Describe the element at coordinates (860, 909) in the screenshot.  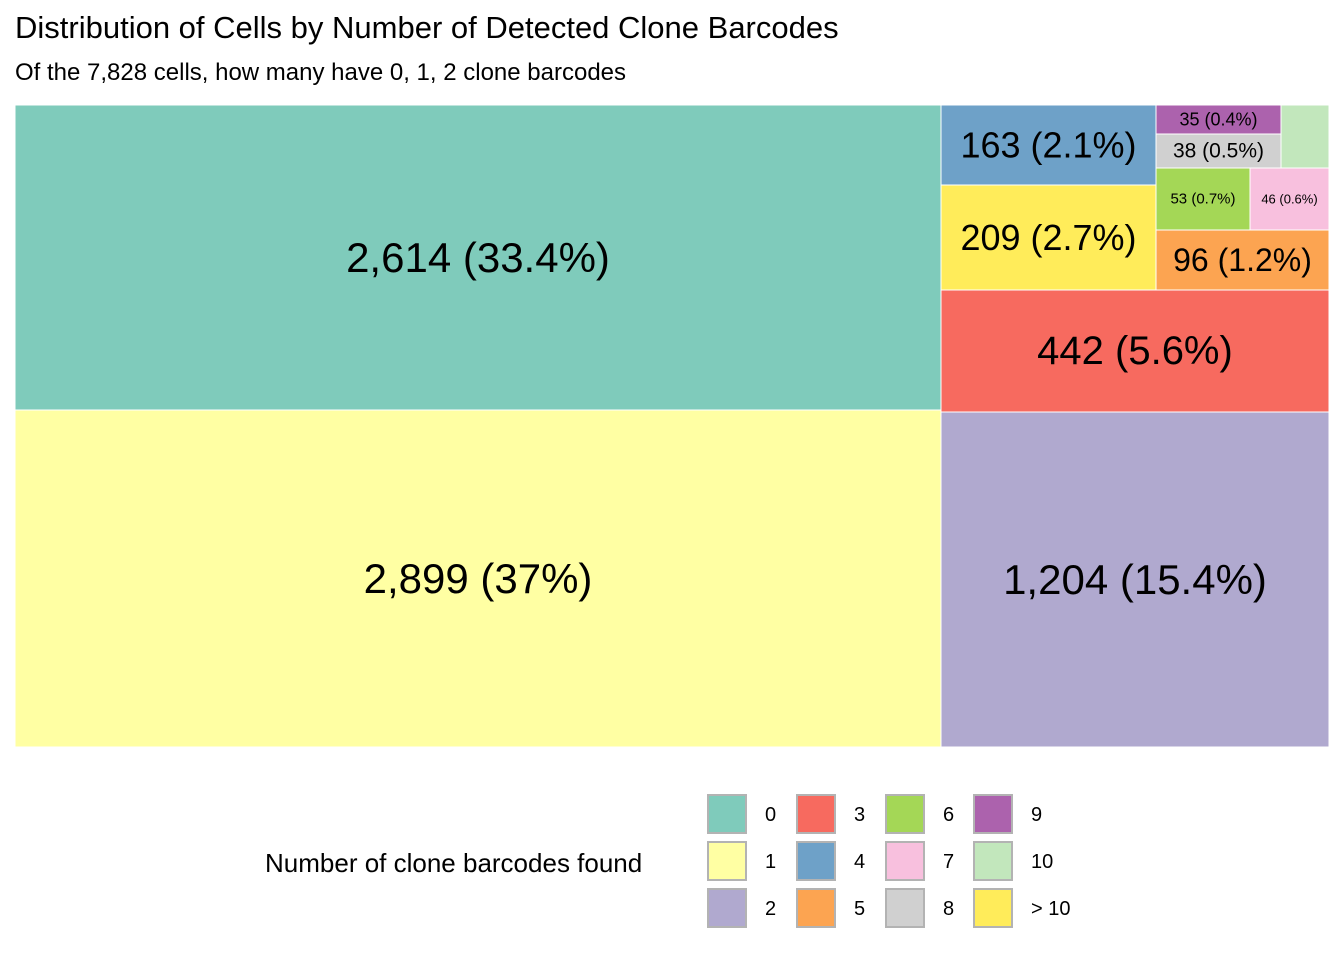
I see `legend-label: 5` at that location.